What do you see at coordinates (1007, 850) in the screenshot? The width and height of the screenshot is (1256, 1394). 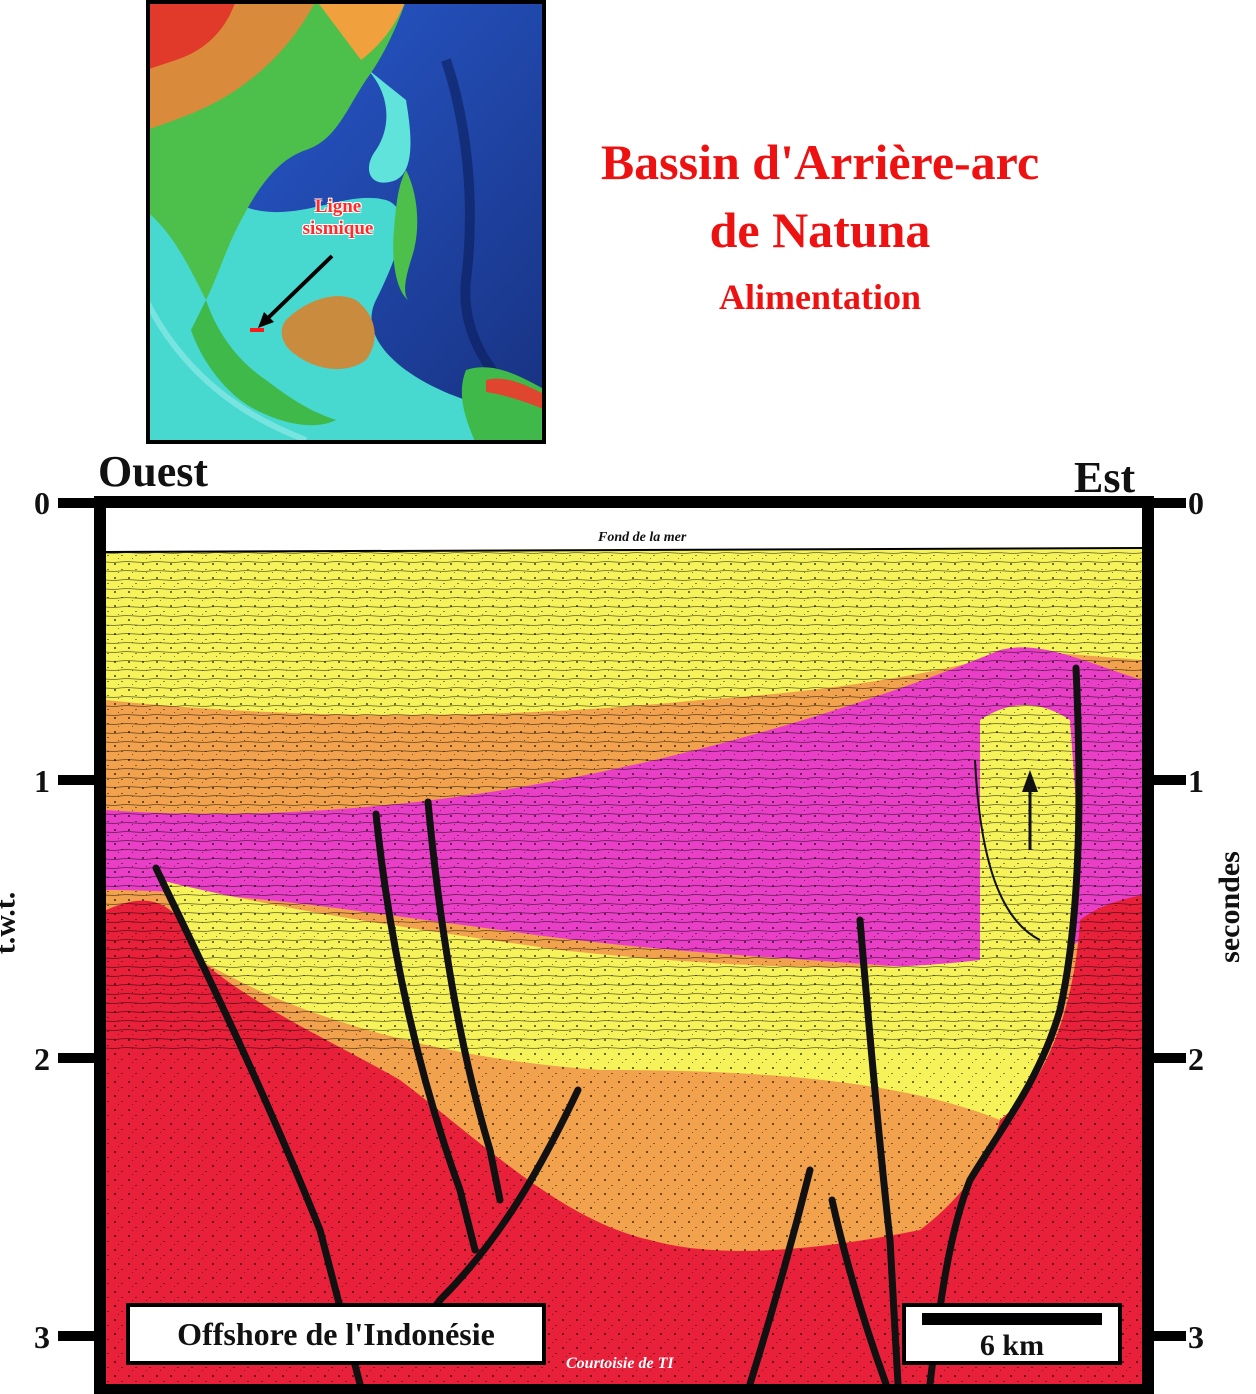 I see `diapir-outline` at bounding box center [1007, 850].